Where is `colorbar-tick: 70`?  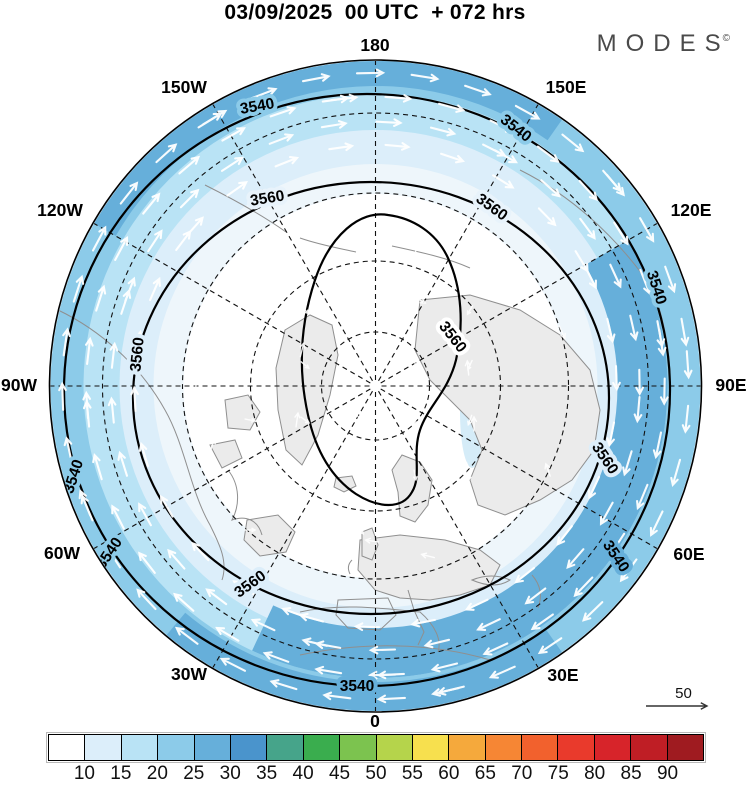 colorbar-tick: 70 is located at coordinates (522, 773).